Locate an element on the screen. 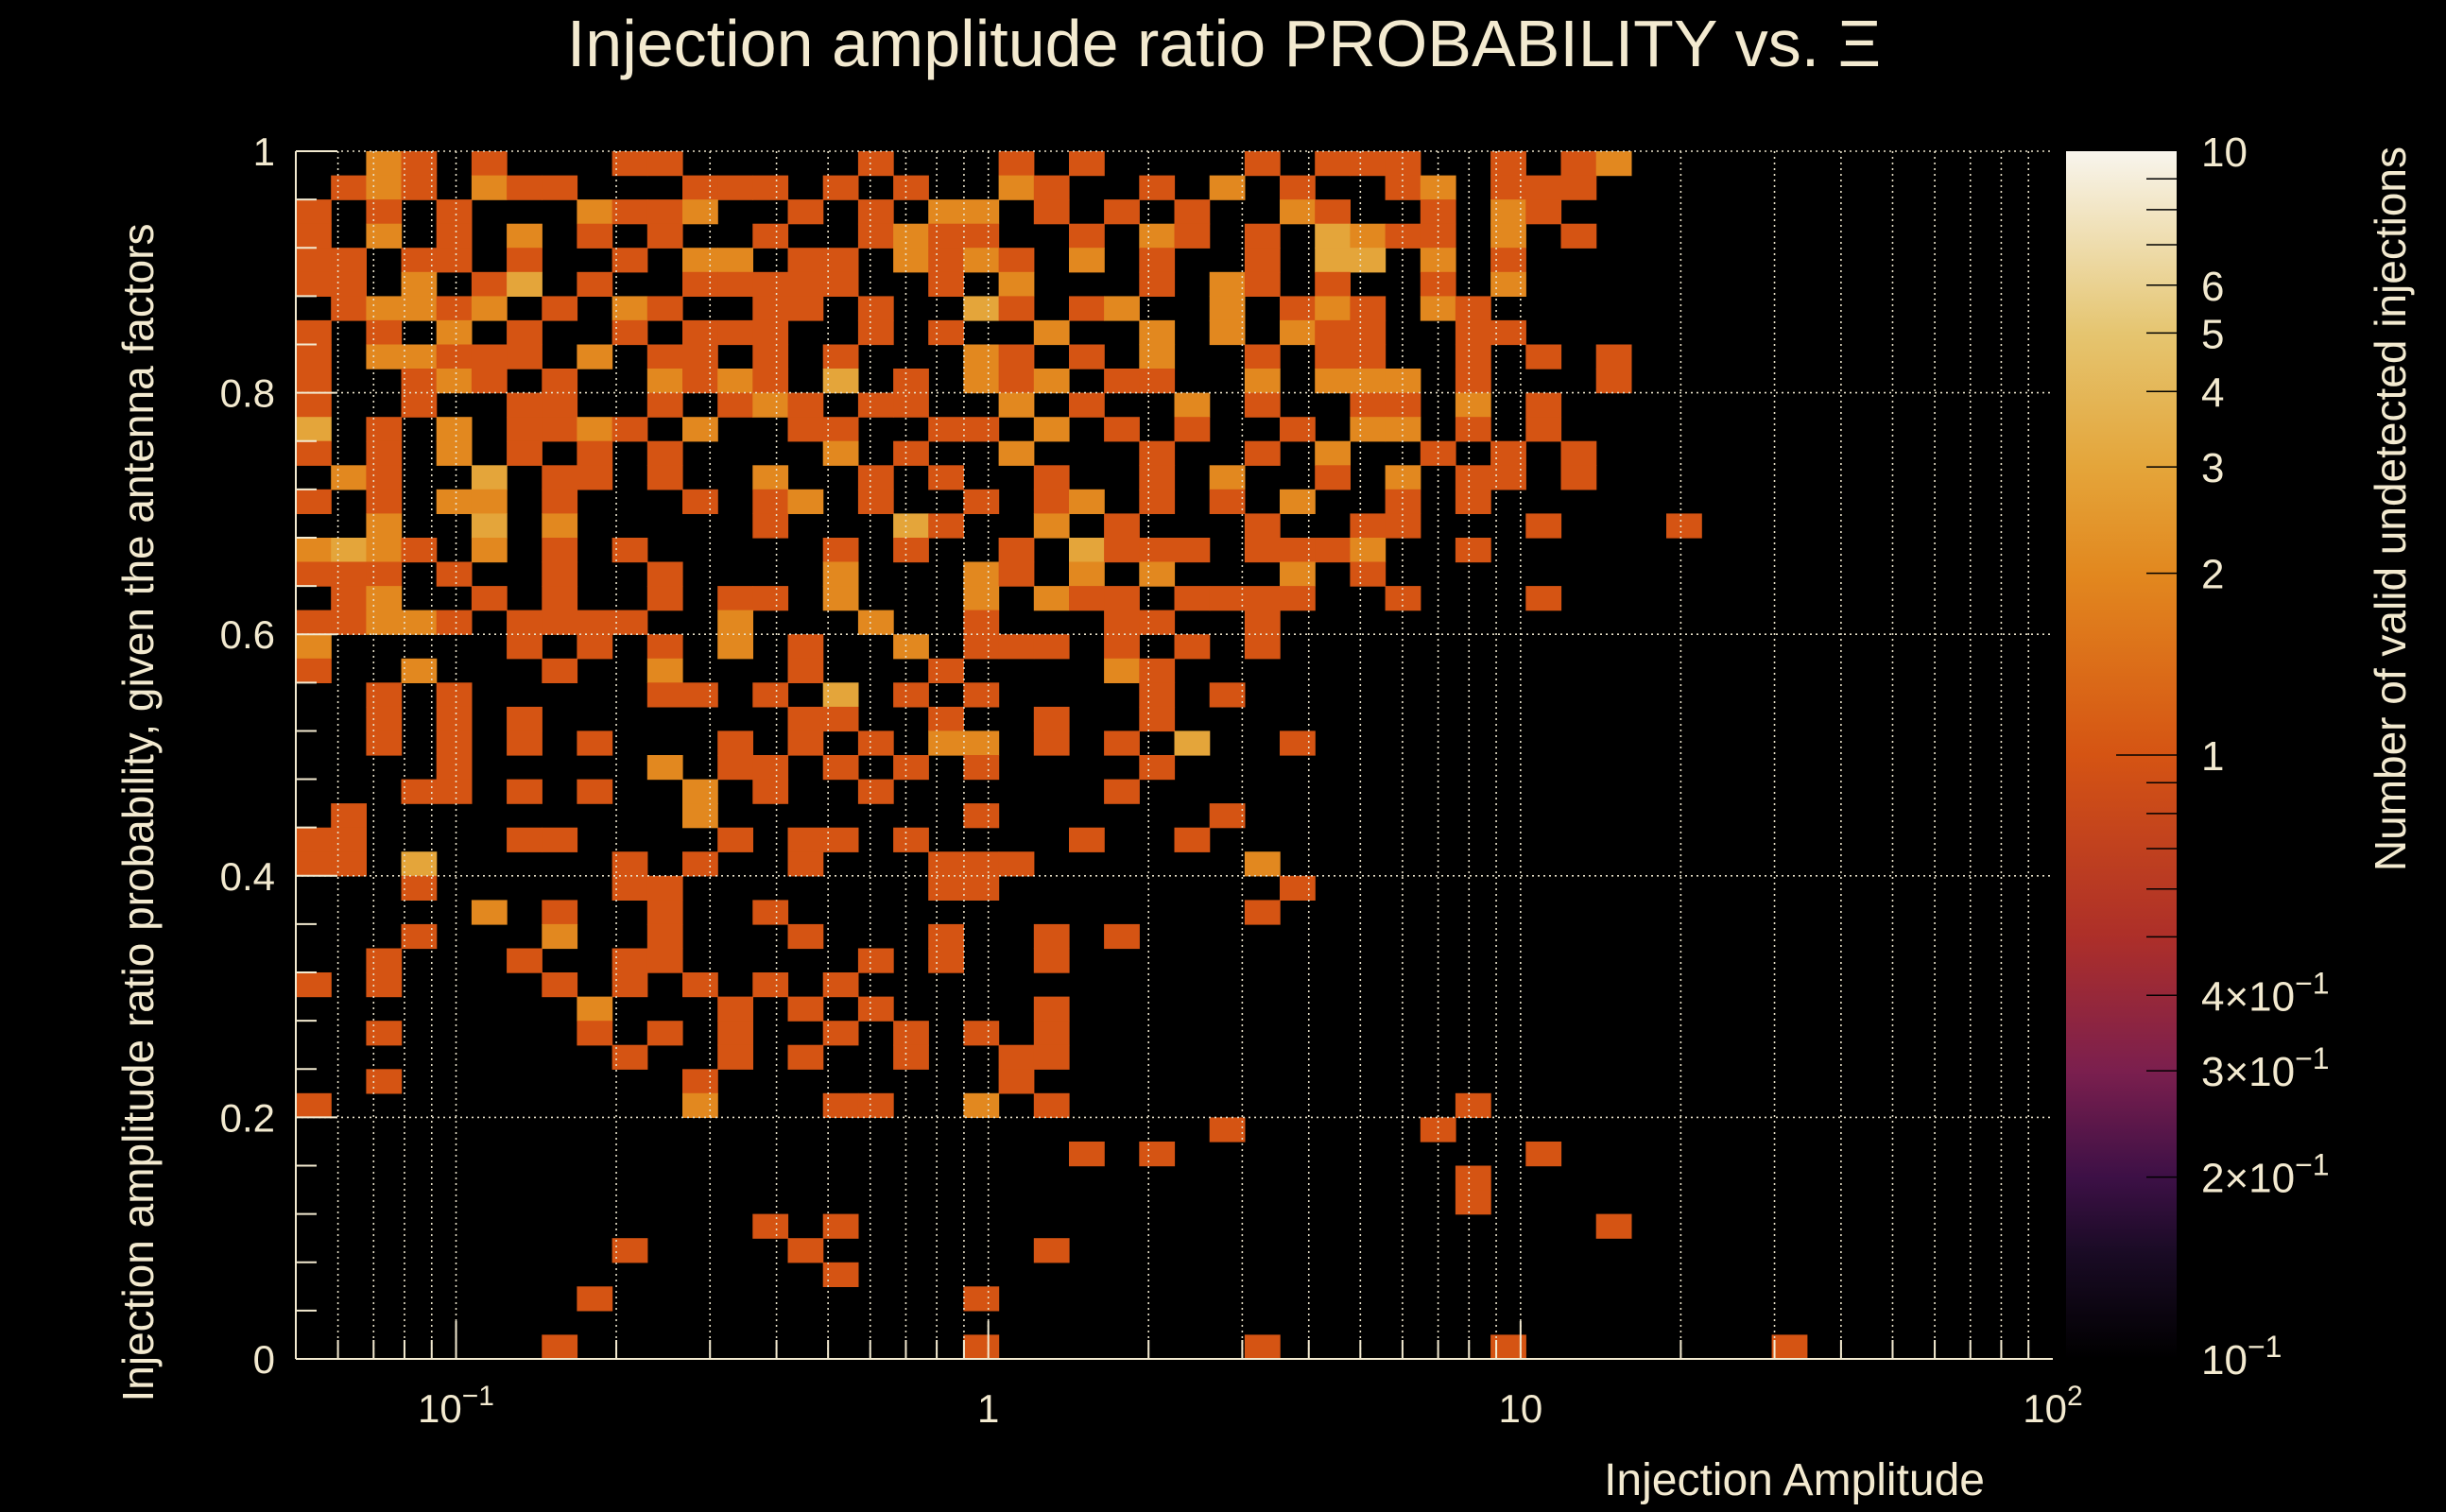 The image size is (2446, 1512). colorbar-tick-label: 10−1 is located at coordinates (2241, 1356).